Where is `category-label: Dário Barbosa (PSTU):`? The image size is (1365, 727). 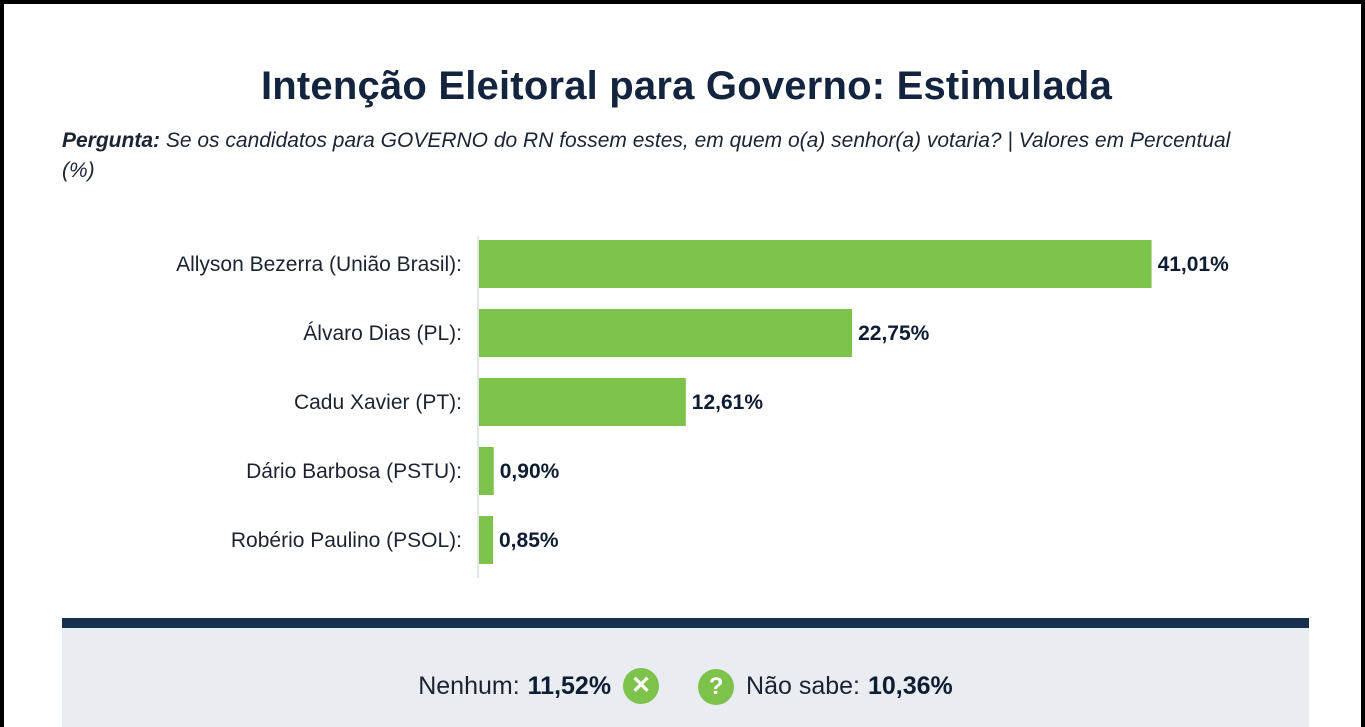 category-label: Dário Barbosa (PSTU): is located at coordinates (354, 471).